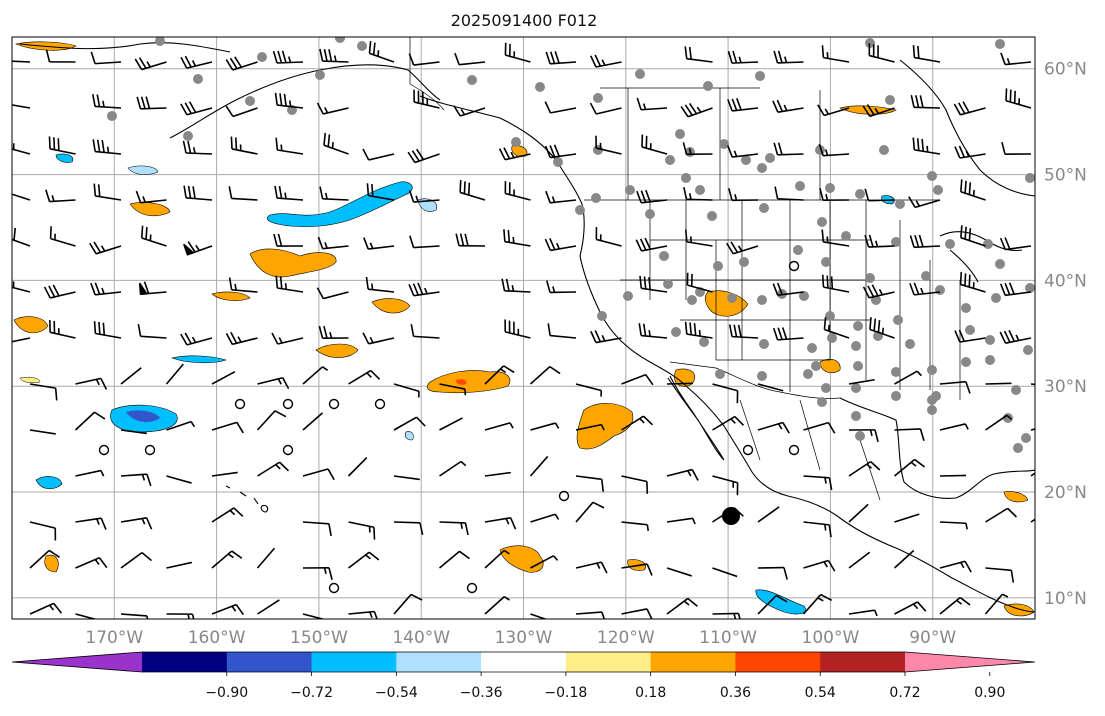 The height and width of the screenshot is (716, 1105). Describe the element at coordinates (319, 638) in the screenshot. I see `longitude-tick-label: 150°W` at that location.